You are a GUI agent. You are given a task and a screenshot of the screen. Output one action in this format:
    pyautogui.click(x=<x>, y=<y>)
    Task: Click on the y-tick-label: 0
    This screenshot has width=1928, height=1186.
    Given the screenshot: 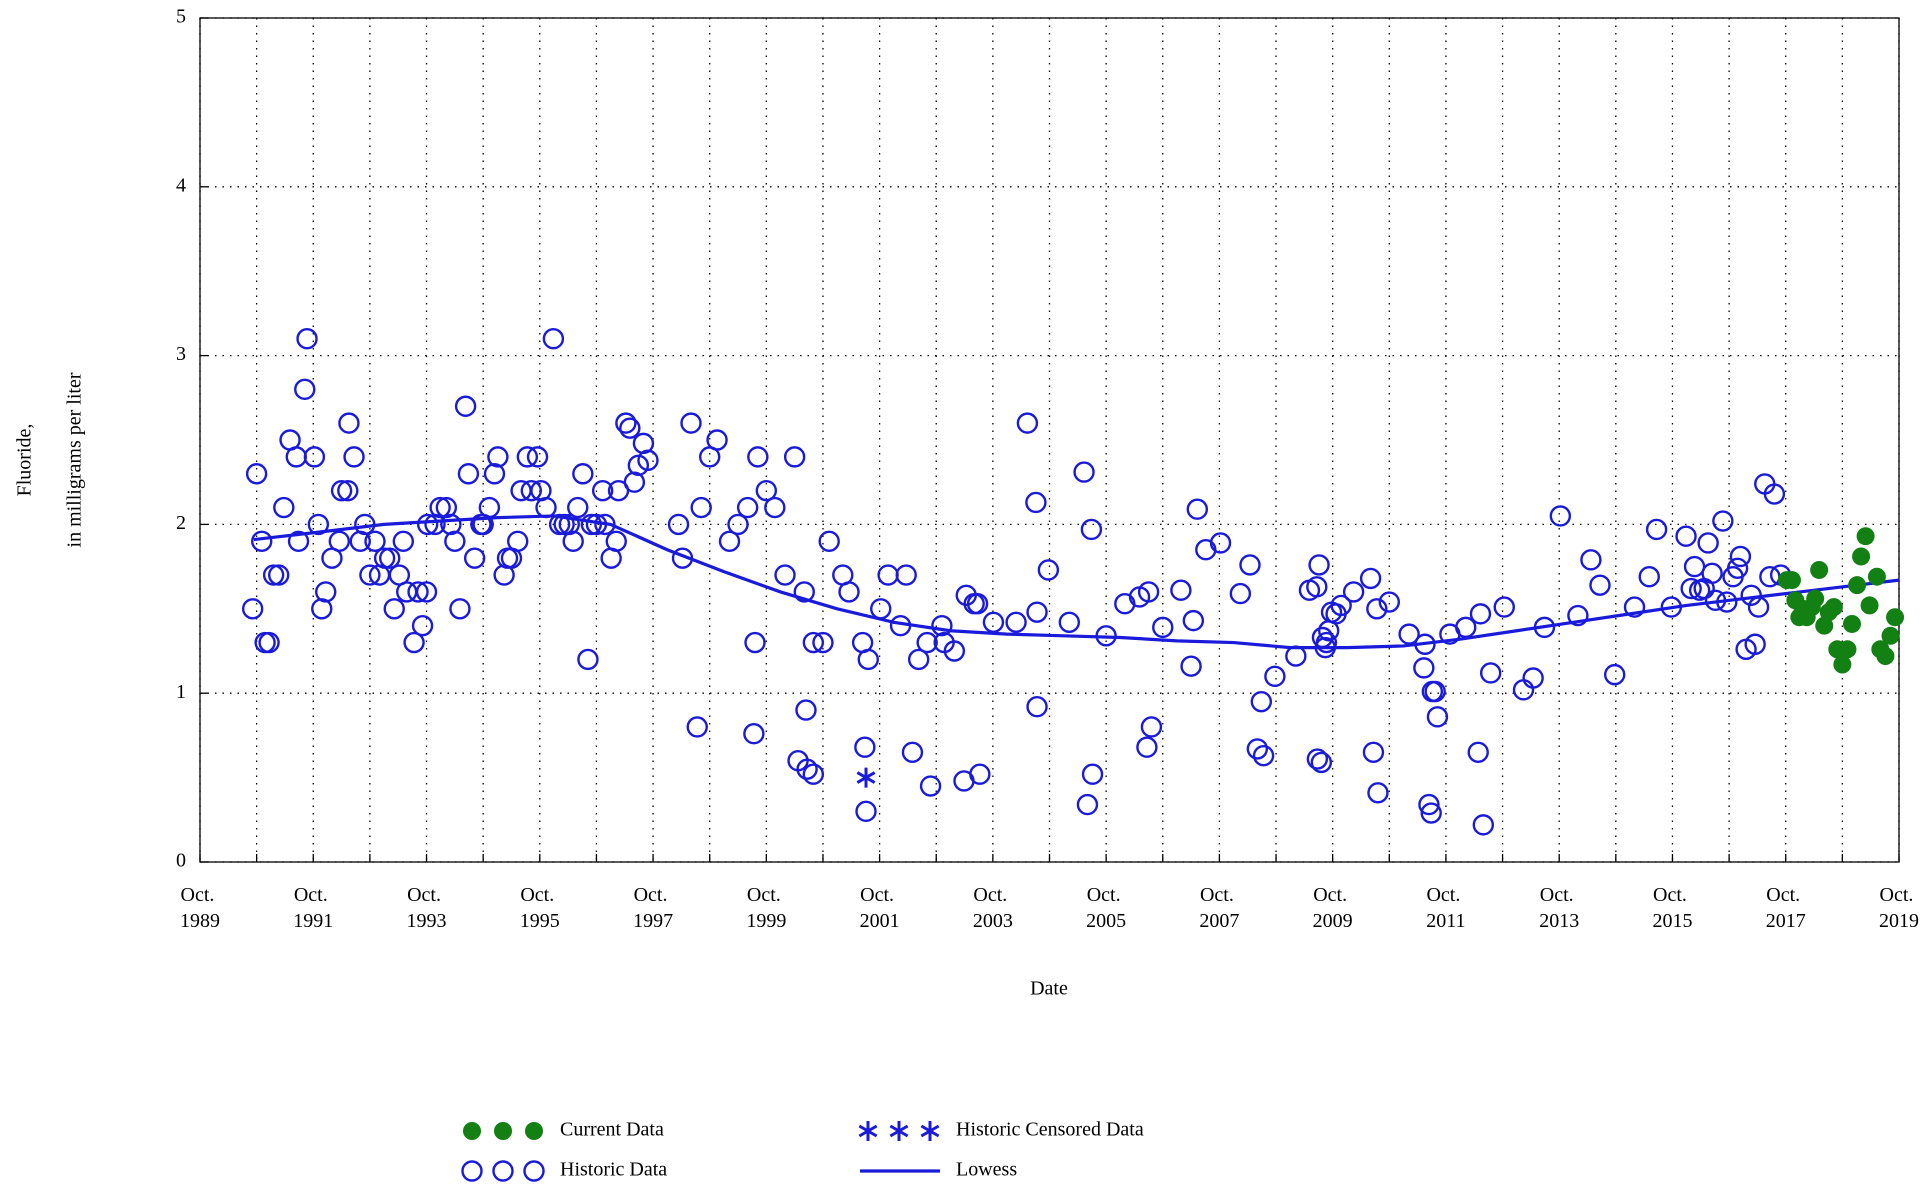 What is the action you would take?
    pyautogui.click(x=181, y=861)
    